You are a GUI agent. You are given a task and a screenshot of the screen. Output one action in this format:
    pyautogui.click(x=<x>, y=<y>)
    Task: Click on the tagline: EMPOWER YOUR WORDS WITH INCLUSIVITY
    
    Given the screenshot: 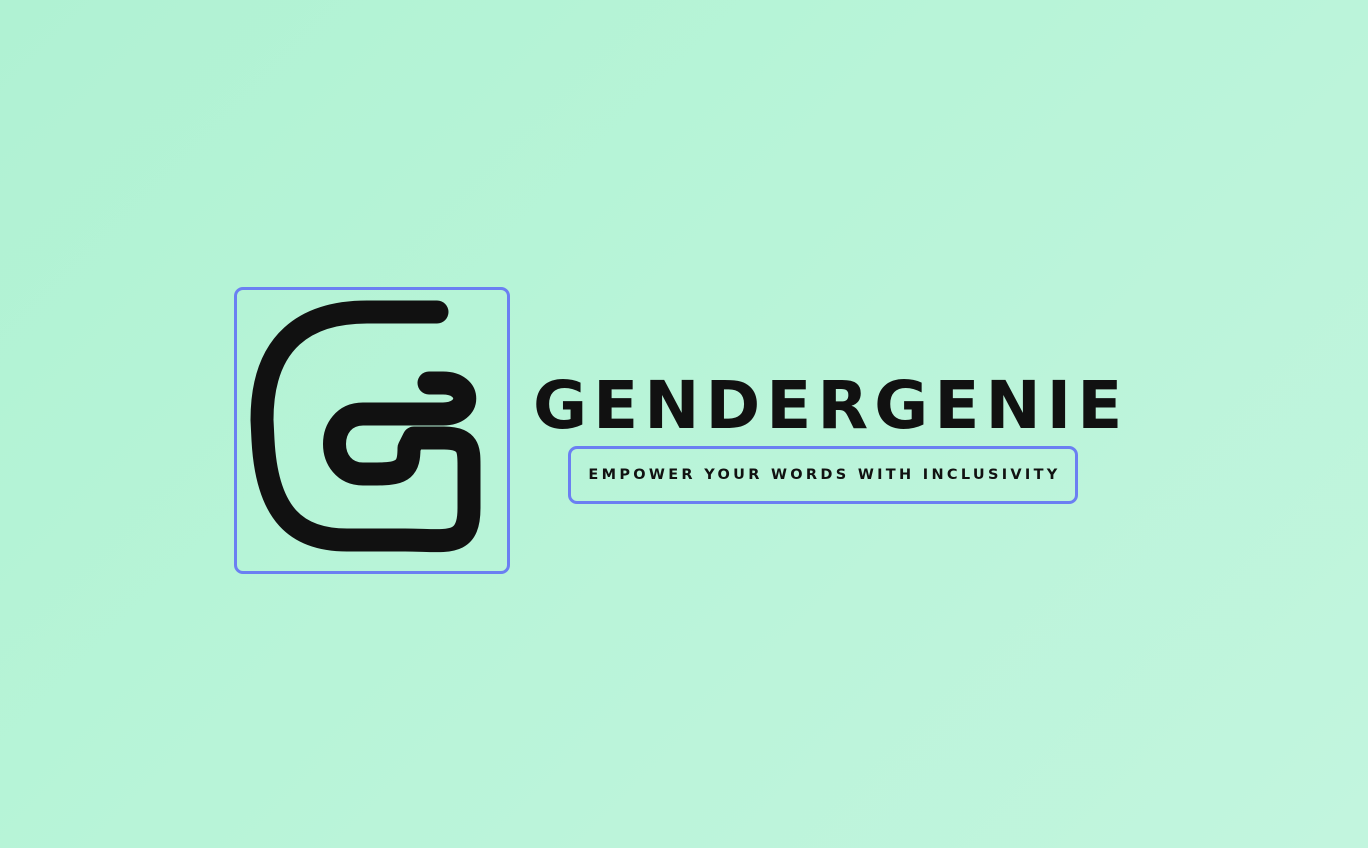 What is the action you would take?
    pyautogui.click(x=824, y=475)
    